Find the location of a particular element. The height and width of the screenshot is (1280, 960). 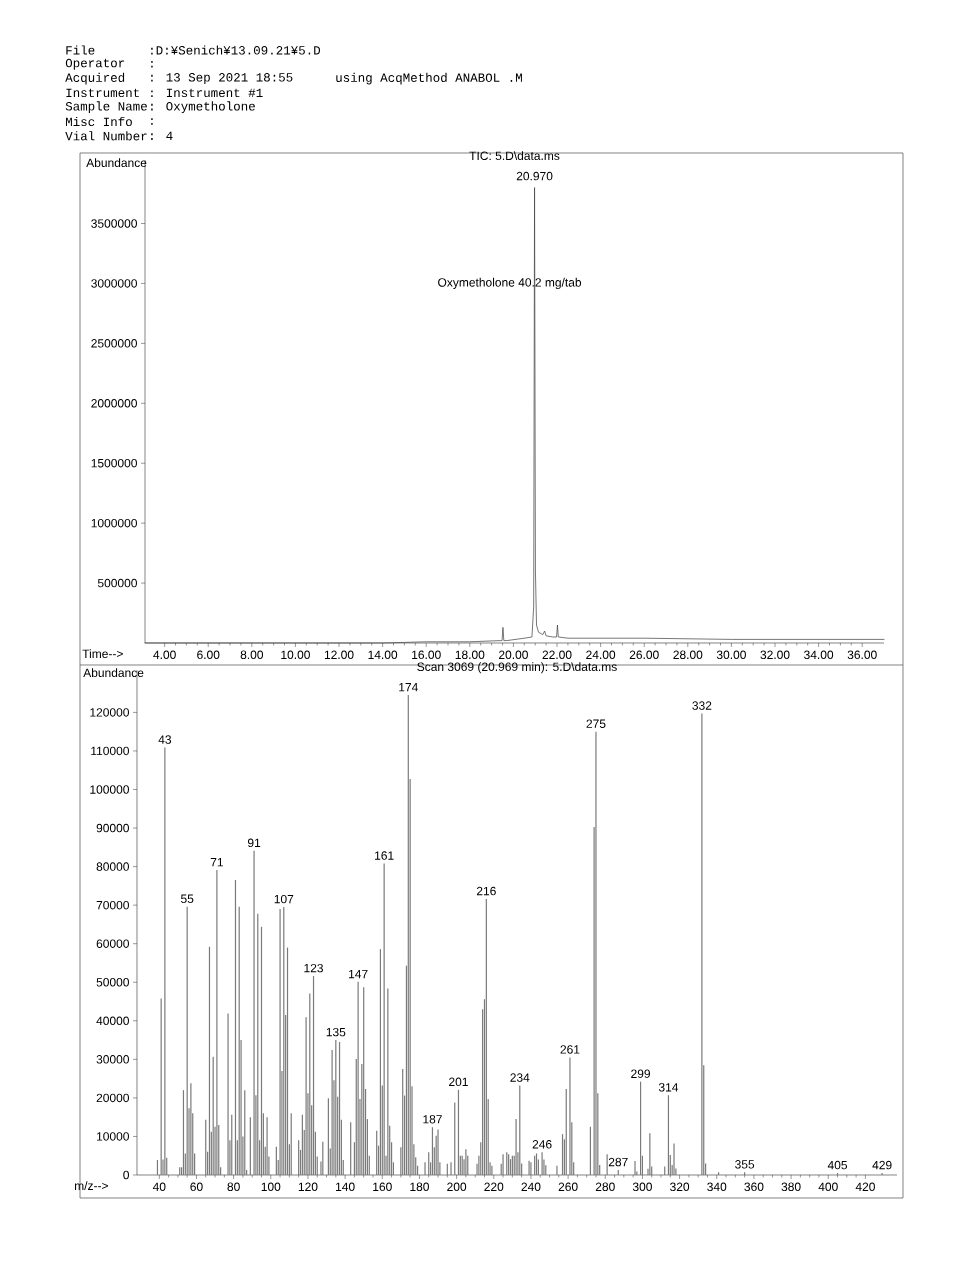

annotation: 275 is located at coordinates (596, 723).